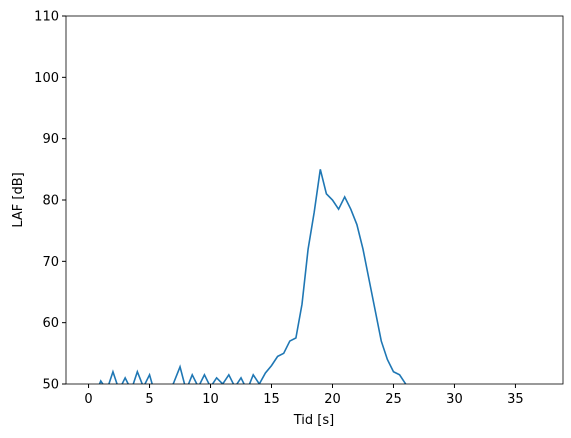  Describe the element at coordinates (210, 399) in the screenshot. I see `x-tick-label: 10` at that location.